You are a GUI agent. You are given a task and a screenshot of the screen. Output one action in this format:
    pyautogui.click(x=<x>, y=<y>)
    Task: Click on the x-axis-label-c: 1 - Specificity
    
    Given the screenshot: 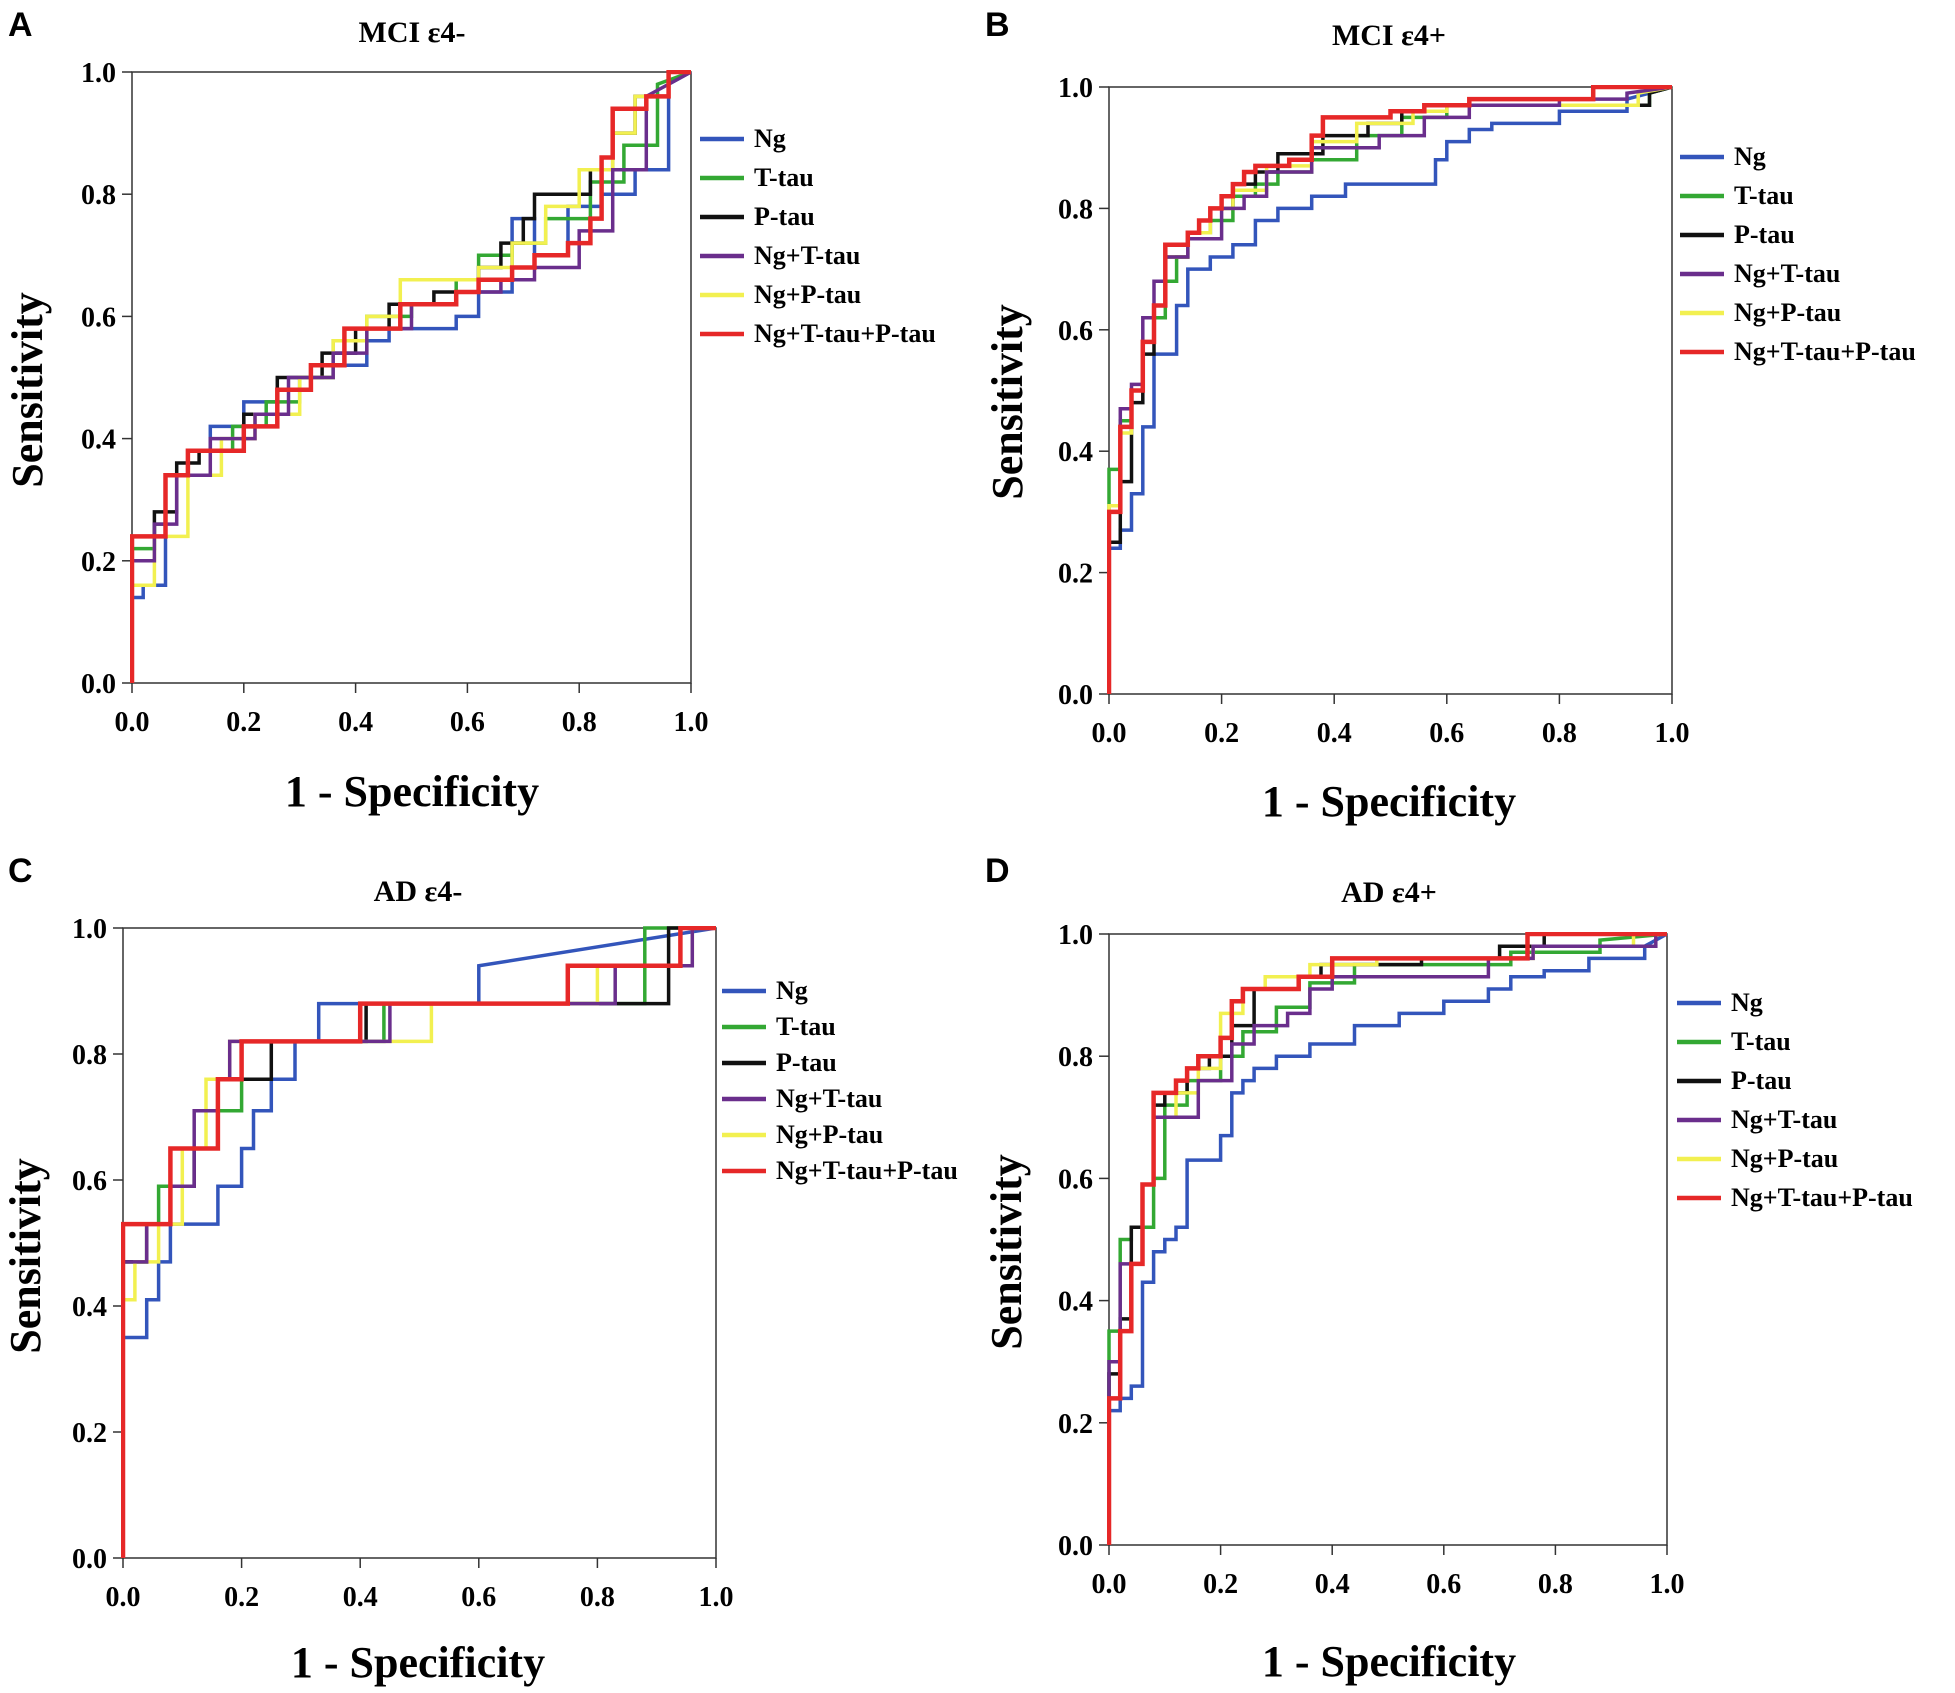 What is the action you would take?
    pyautogui.click(x=418, y=1662)
    